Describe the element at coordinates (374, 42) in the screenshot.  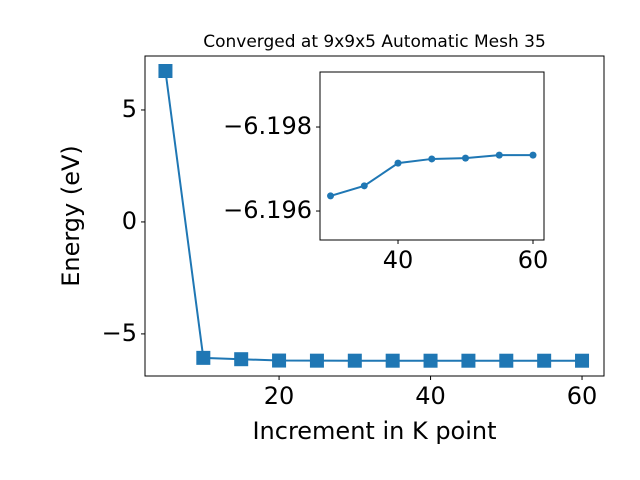
I see `chart-title: Converged at 9x9x5 Automatic Mesh 35` at that location.